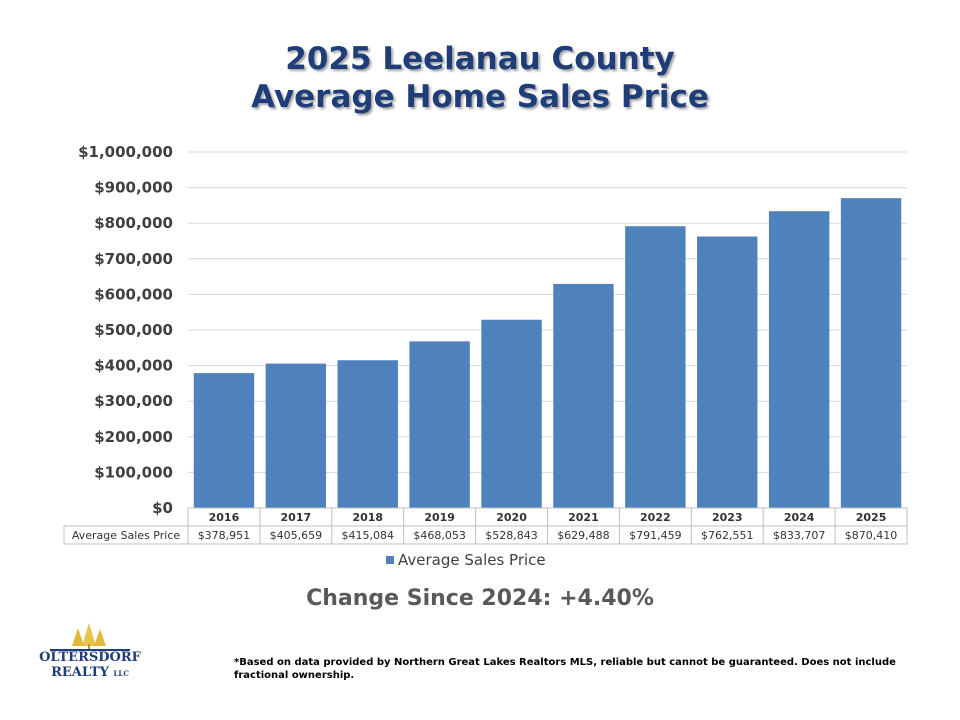  Describe the element at coordinates (390, 560) in the screenshot. I see `legend-swatch` at that location.